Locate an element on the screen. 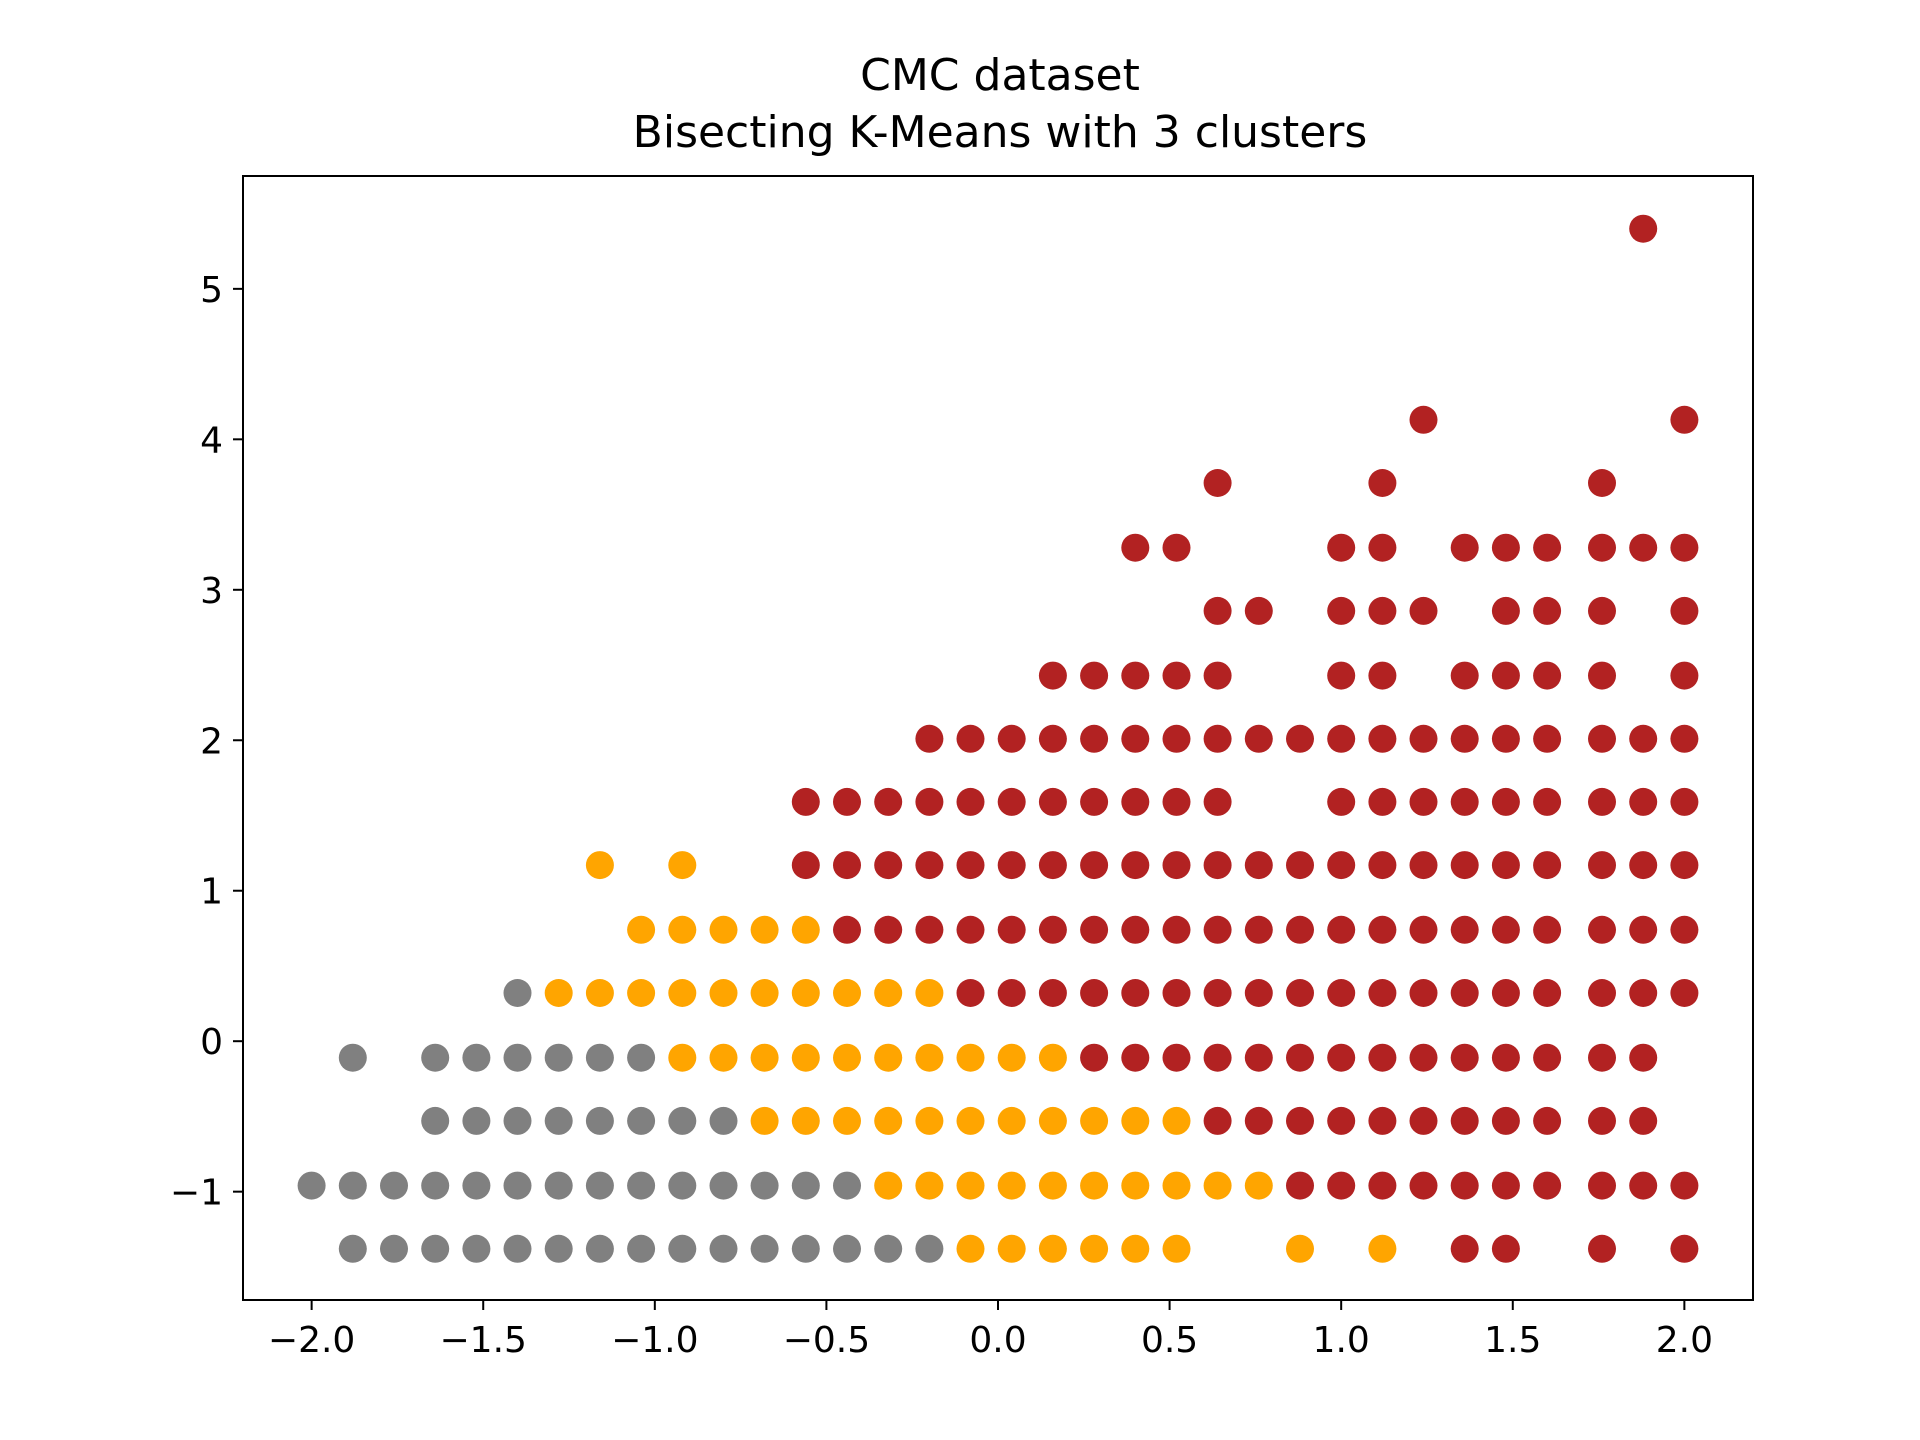  y-tick-label: 3 is located at coordinates (211, 591).